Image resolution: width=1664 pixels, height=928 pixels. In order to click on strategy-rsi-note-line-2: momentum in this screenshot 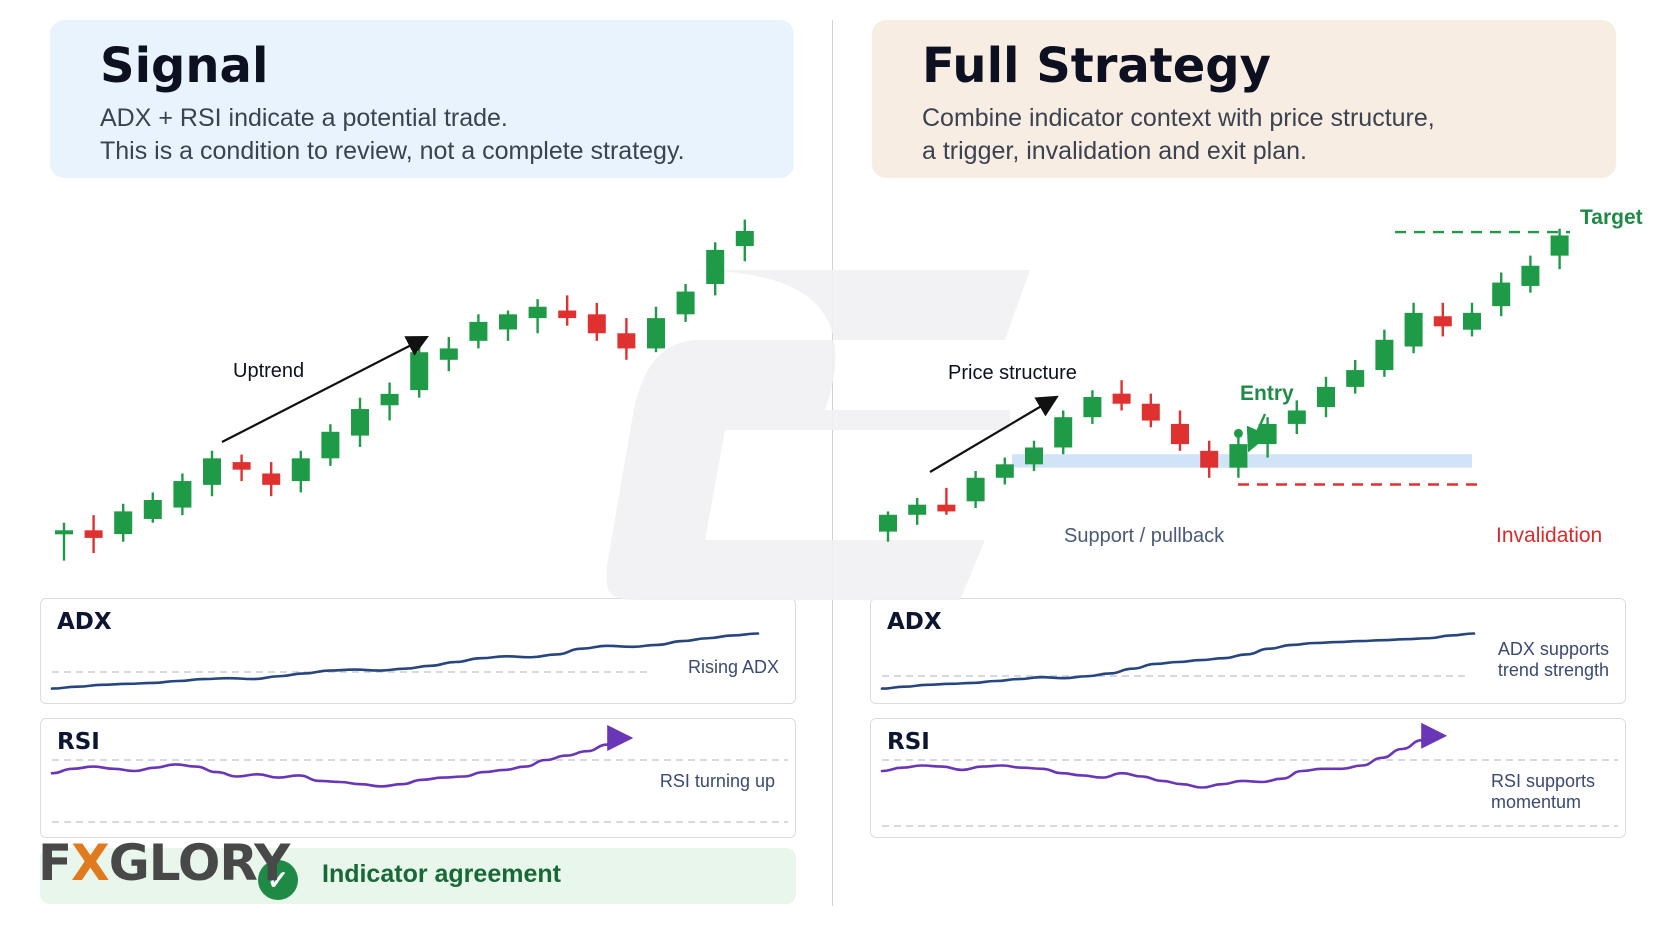, I will do `click(1535, 802)`.